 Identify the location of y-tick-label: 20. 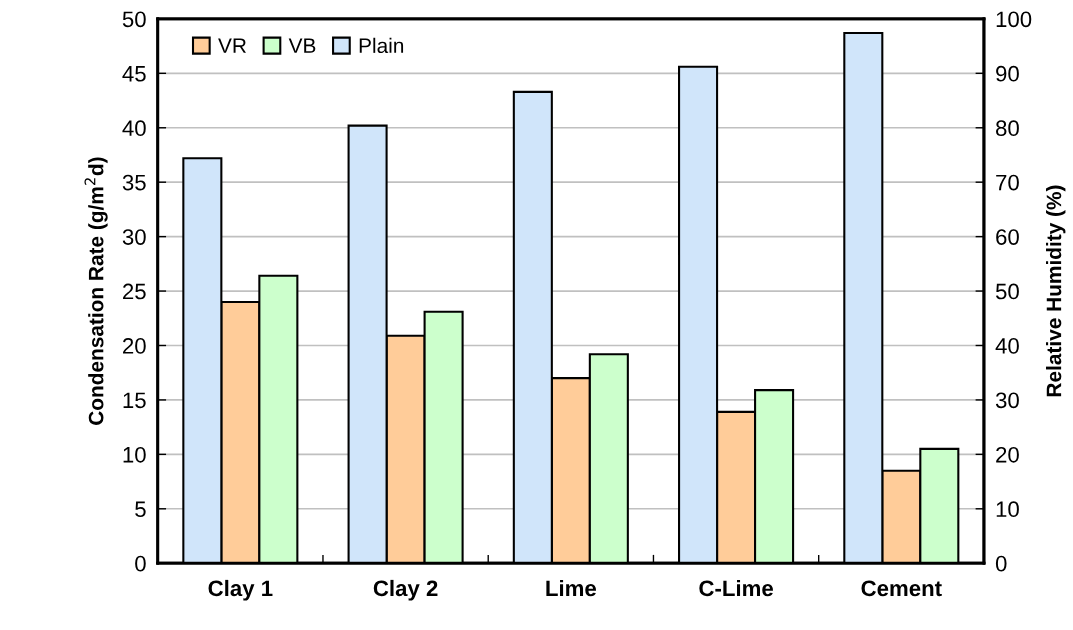
(134, 346).